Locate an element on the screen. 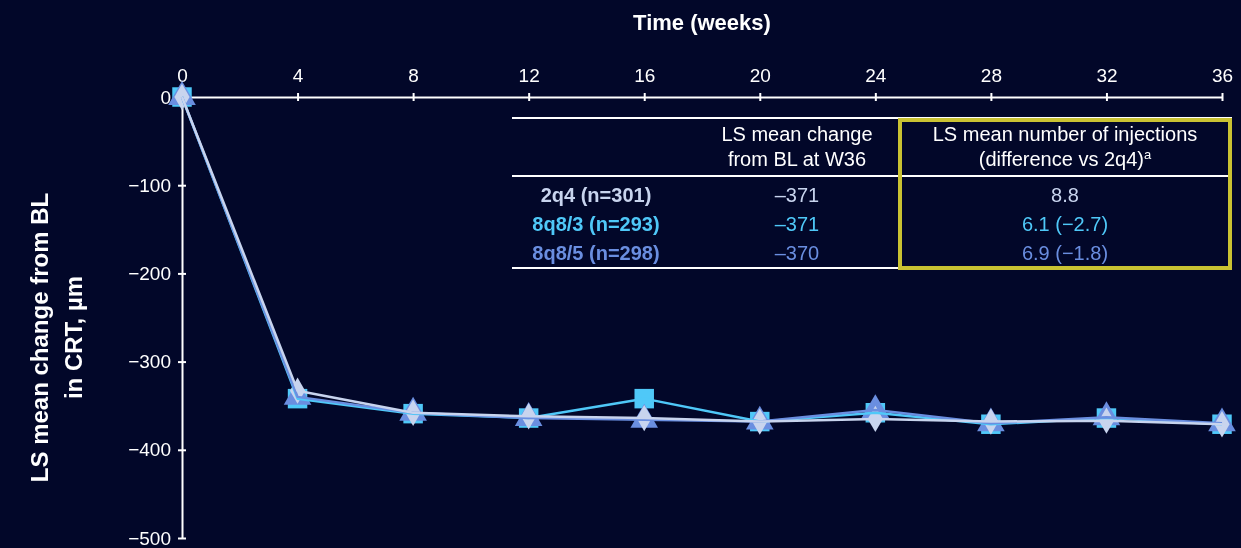 The width and height of the screenshot is (1241, 548). y-tick-label: −300 is located at coordinates (149, 362).